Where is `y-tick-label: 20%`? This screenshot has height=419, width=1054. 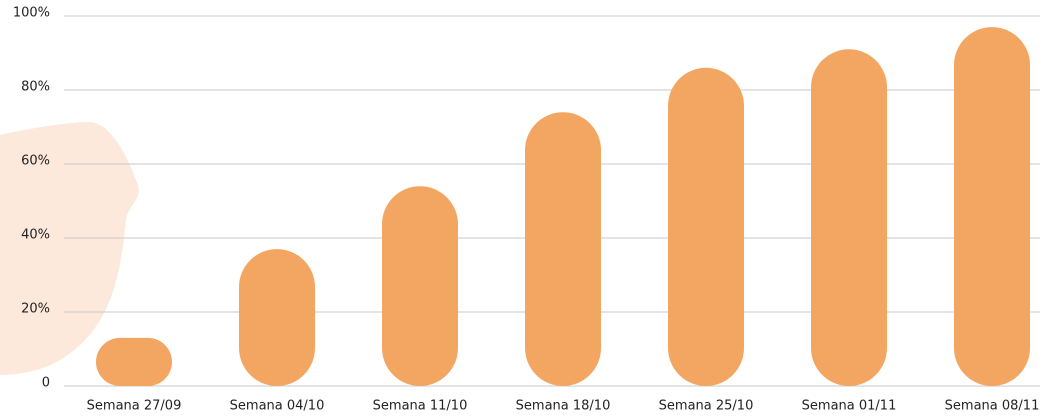 y-tick-label: 20% is located at coordinates (35, 309).